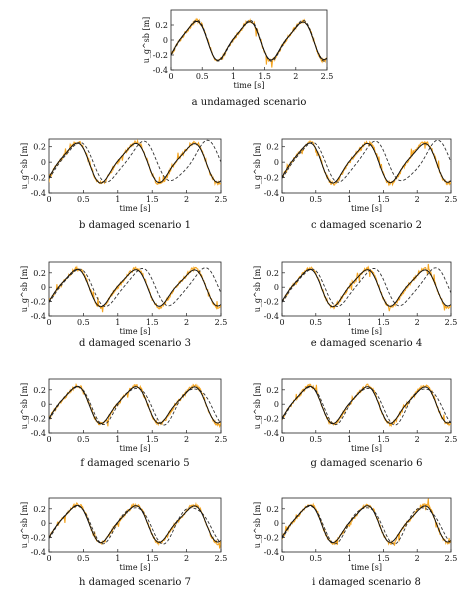 The image size is (474, 609). What do you see at coordinates (134, 463) in the screenshot?
I see `subplot-caption: f damaged scenario 5` at bounding box center [134, 463].